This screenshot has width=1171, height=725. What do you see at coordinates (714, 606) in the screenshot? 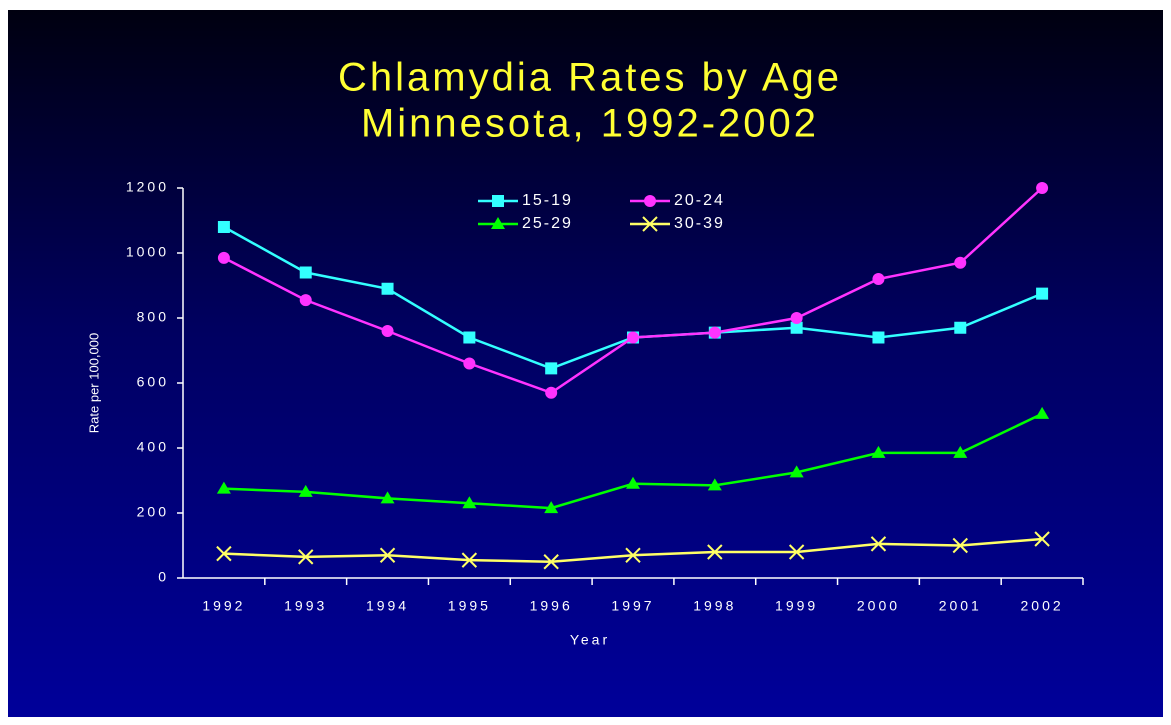
I see `x-tick-label: 1998` at bounding box center [714, 606].